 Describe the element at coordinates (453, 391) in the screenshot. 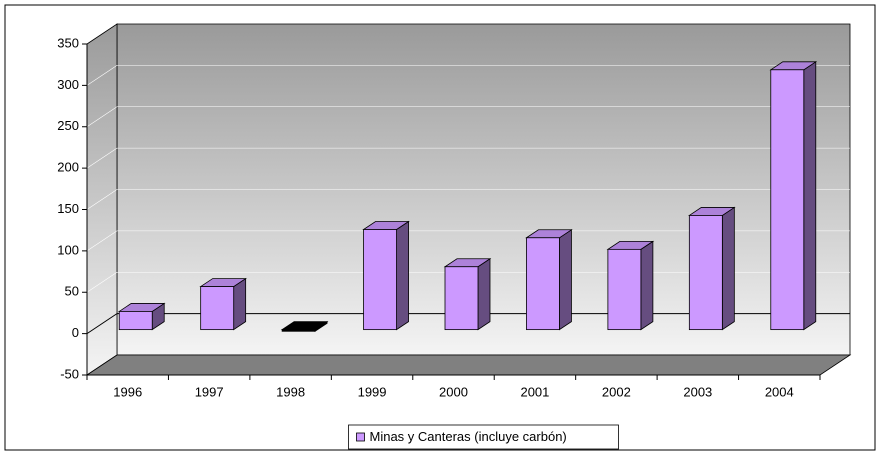

I see `x-tick-label: 2000` at that location.